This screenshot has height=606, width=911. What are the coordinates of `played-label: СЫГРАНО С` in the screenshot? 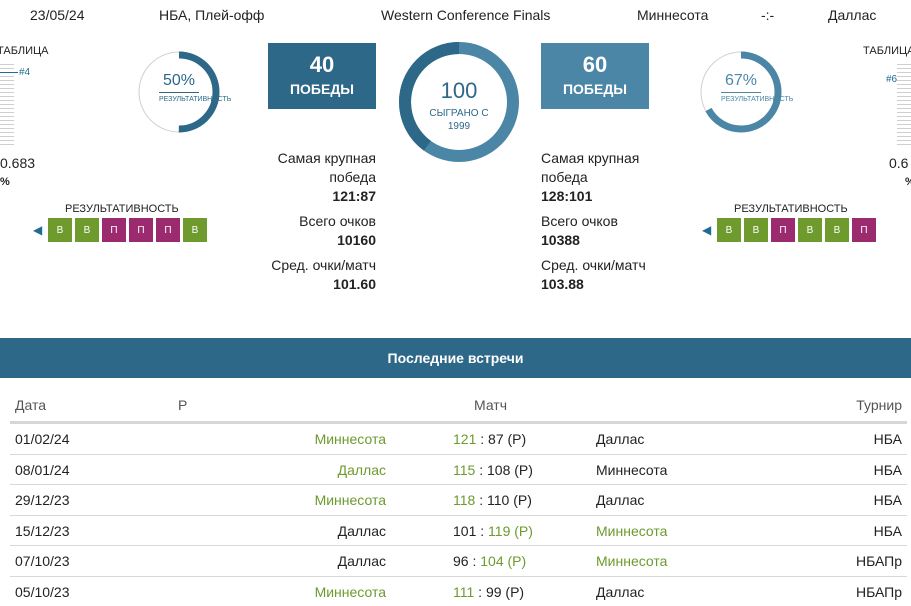 It's located at (459, 113).